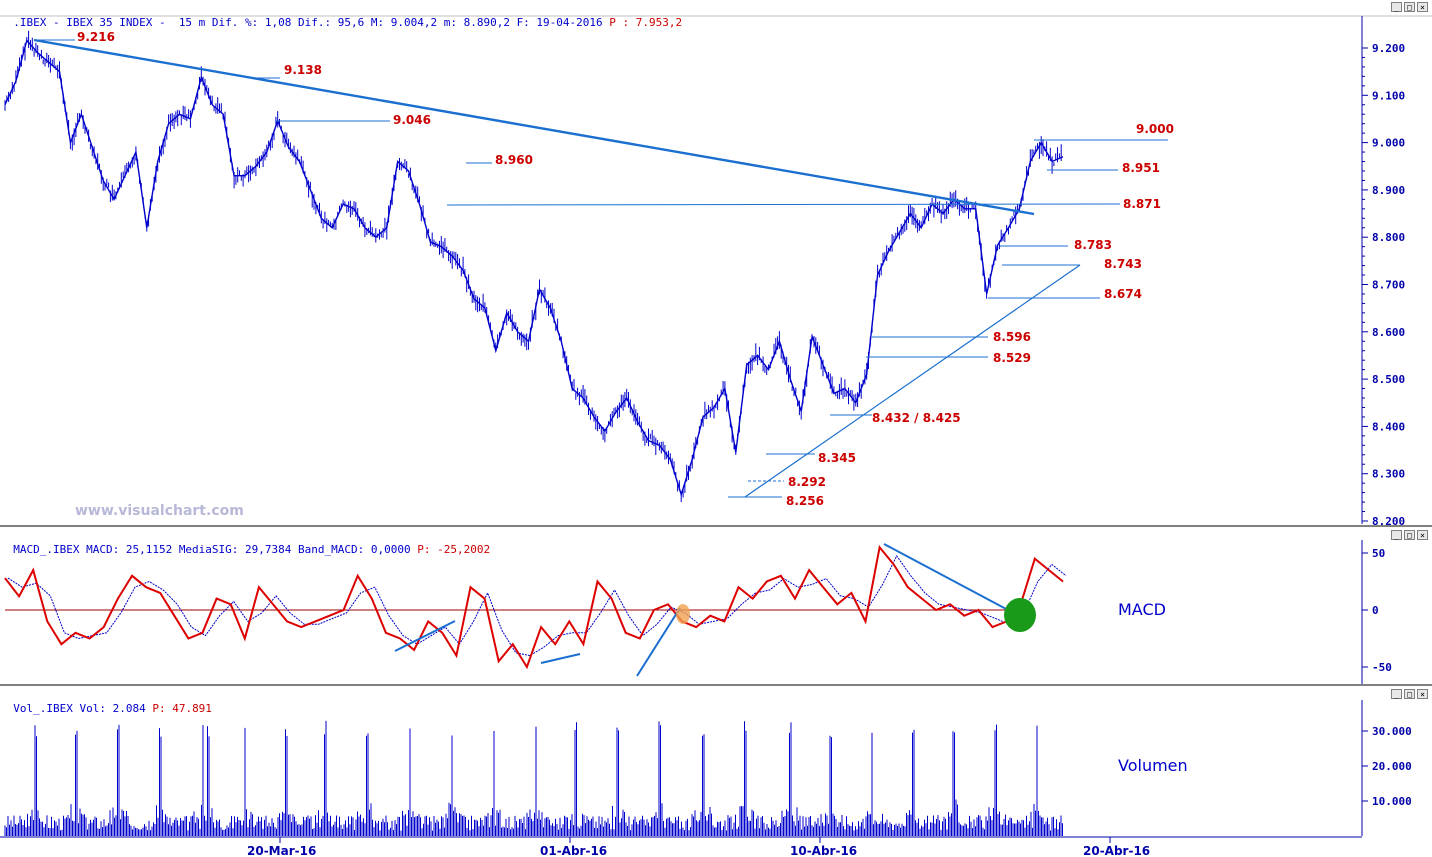 The image size is (1432, 857). Describe the element at coordinates (303, 70) in the screenshot. I see `level-label-9138: 9.138` at that location.